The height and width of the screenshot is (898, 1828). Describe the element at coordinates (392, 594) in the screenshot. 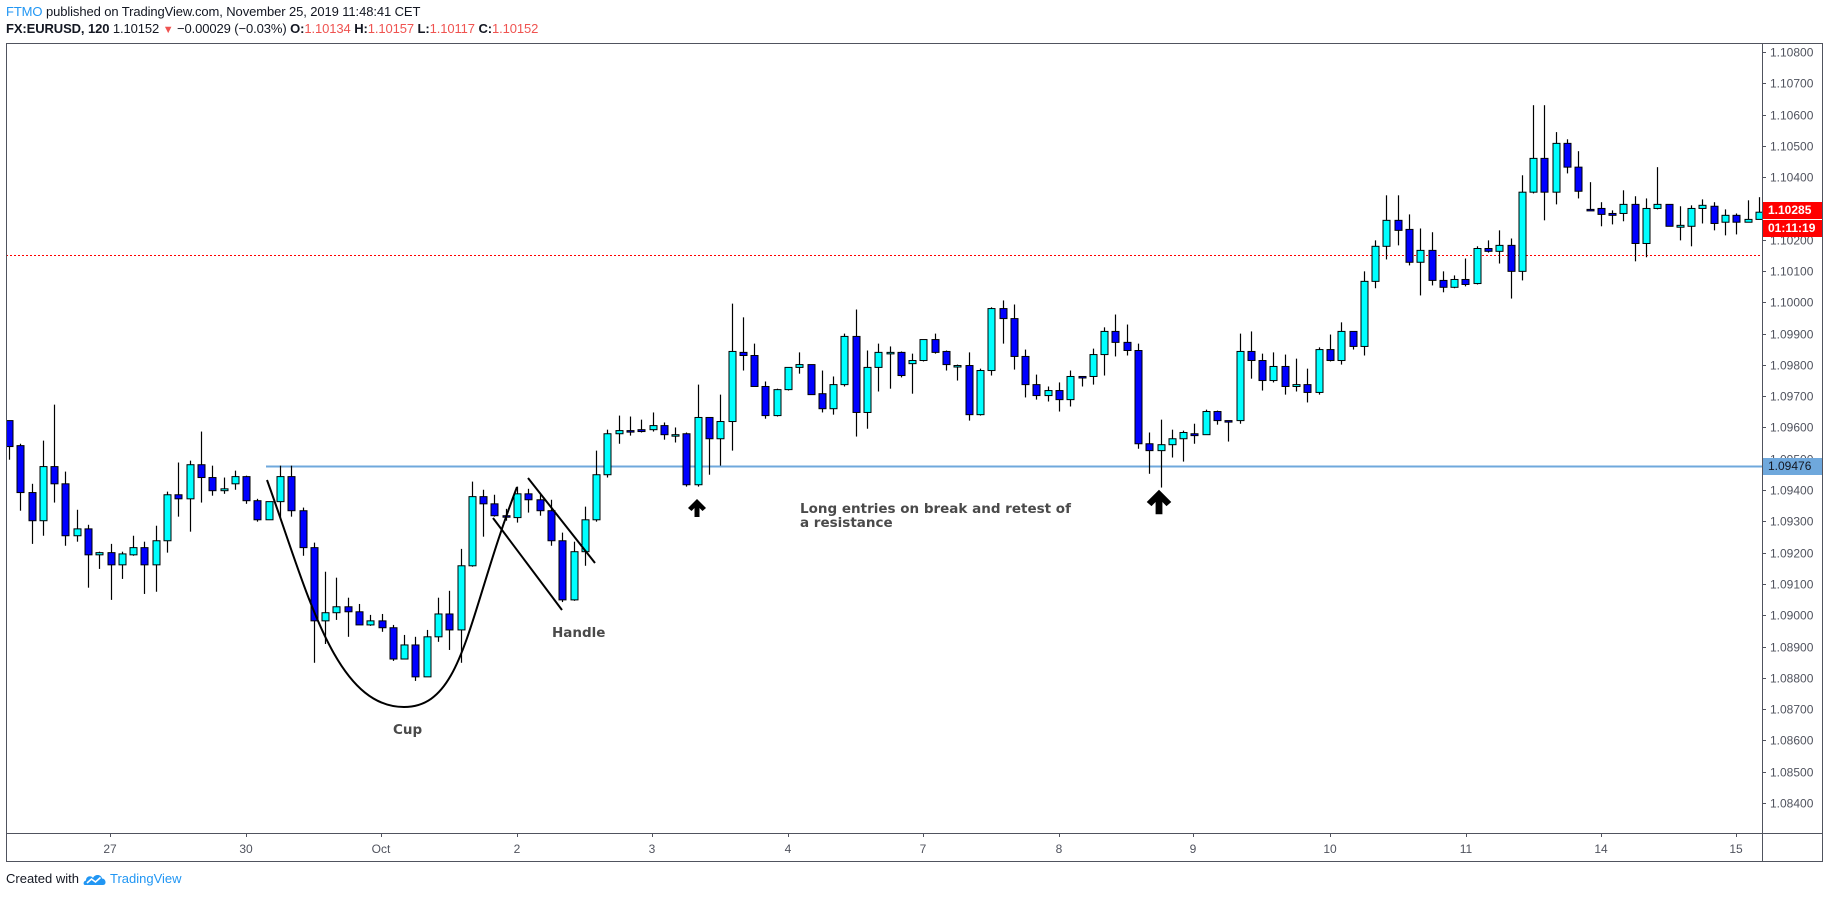

I see `cup-curve` at that location.